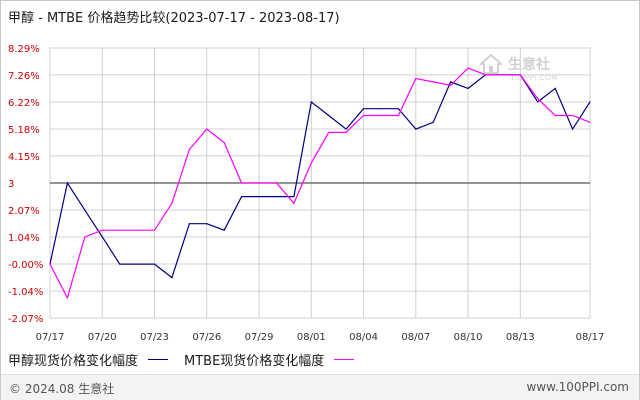 The image size is (640, 400). I want to click on x-tick-label: 08/10, so click(468, 337).